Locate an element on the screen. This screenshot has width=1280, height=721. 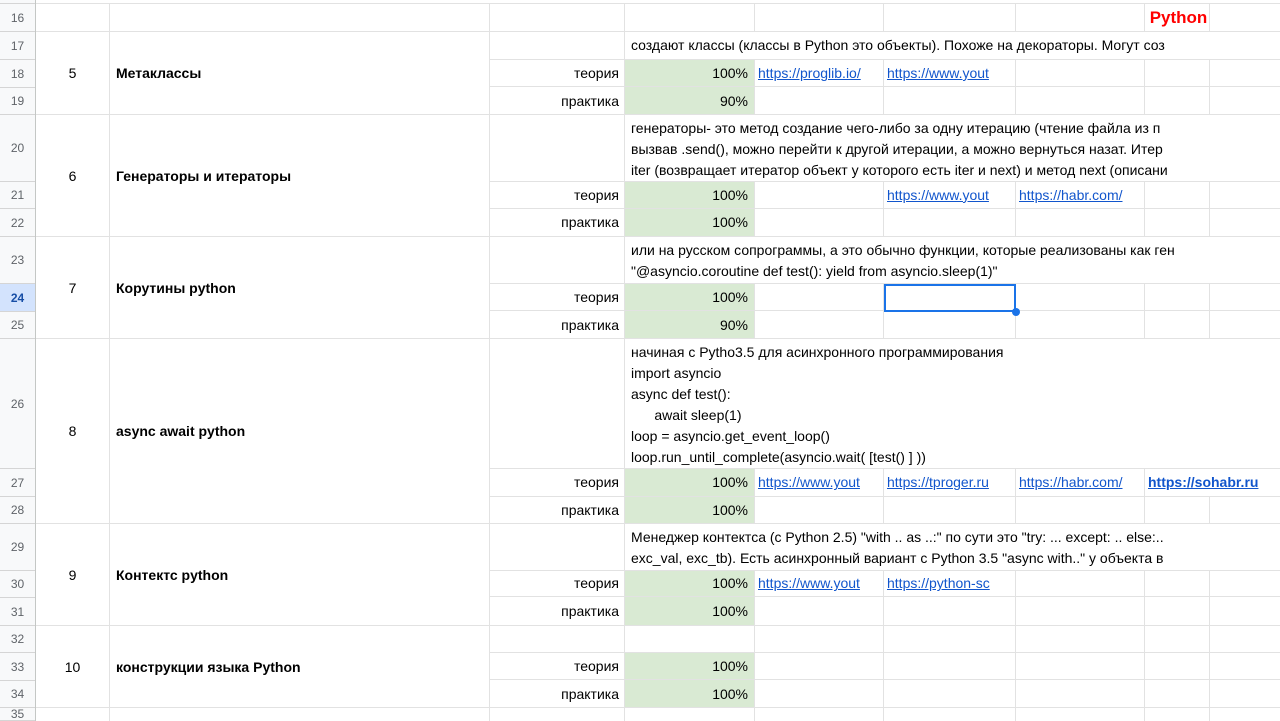
cell-topic-name: Контектс python is located at coordinates (300, 574).